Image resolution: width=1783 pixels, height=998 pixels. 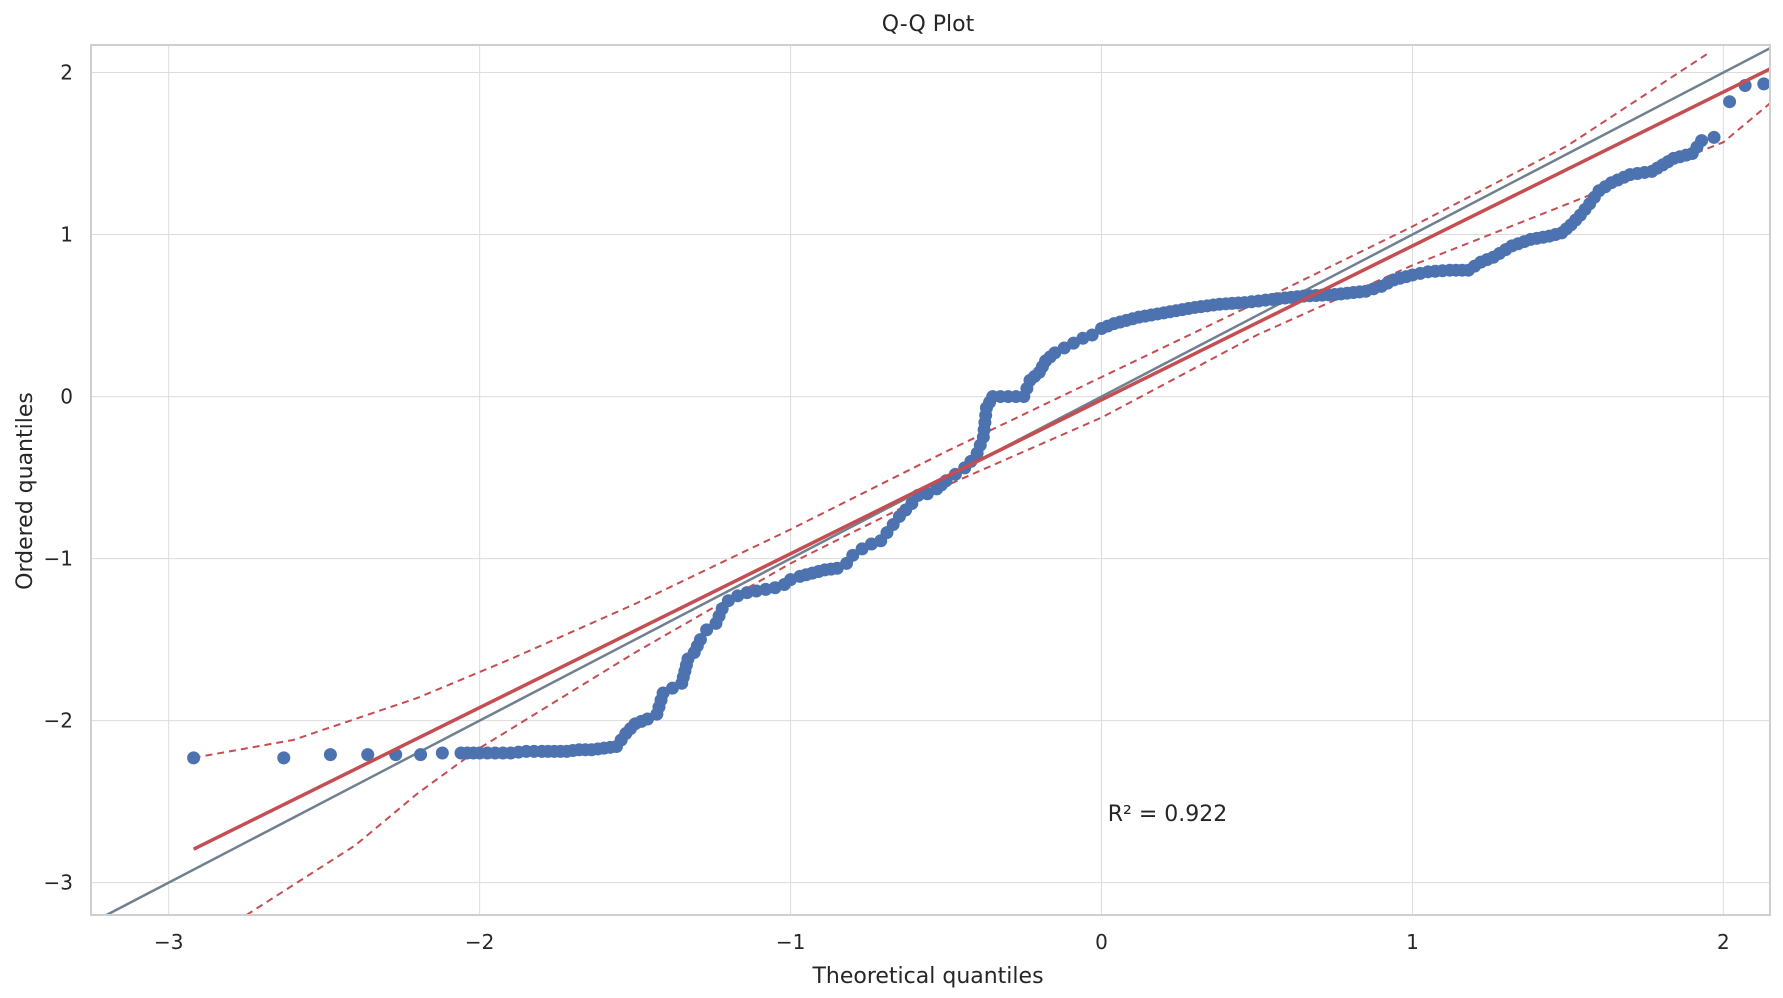 I want to click on y-tick-label: 2, so click(x=66, y=73).